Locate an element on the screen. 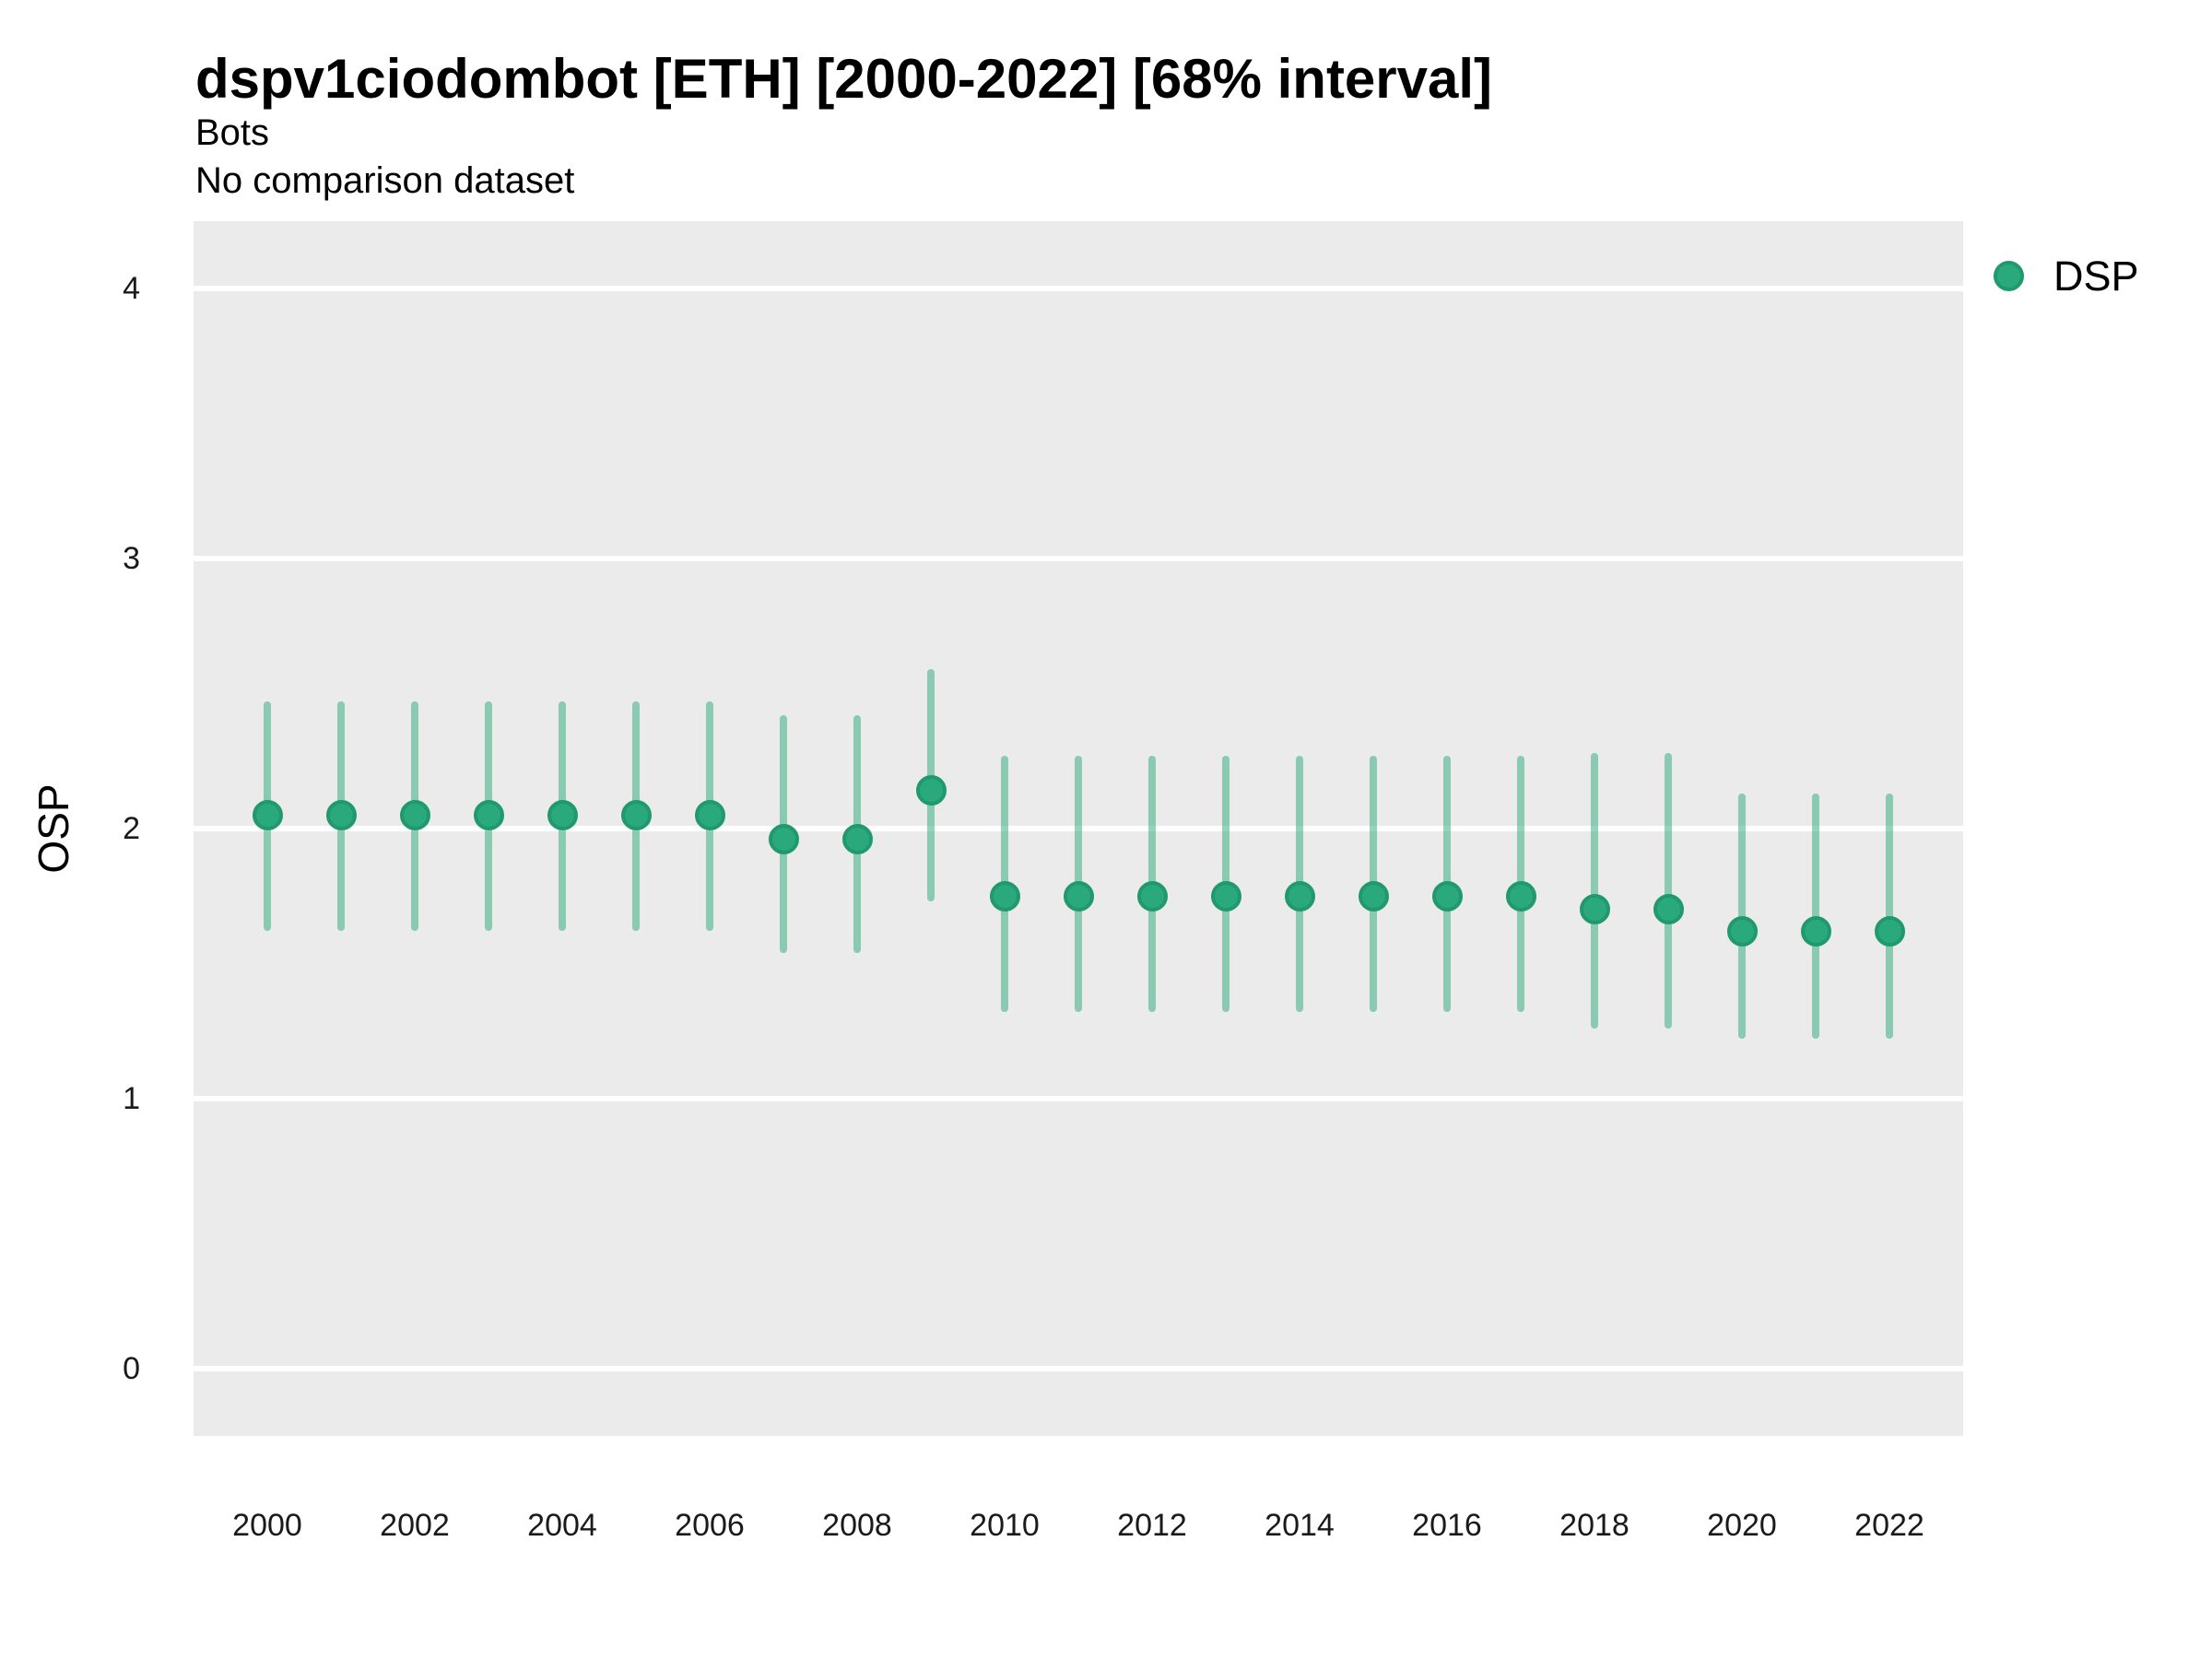  data-point-2019 is located at coordinates (1668, 909).